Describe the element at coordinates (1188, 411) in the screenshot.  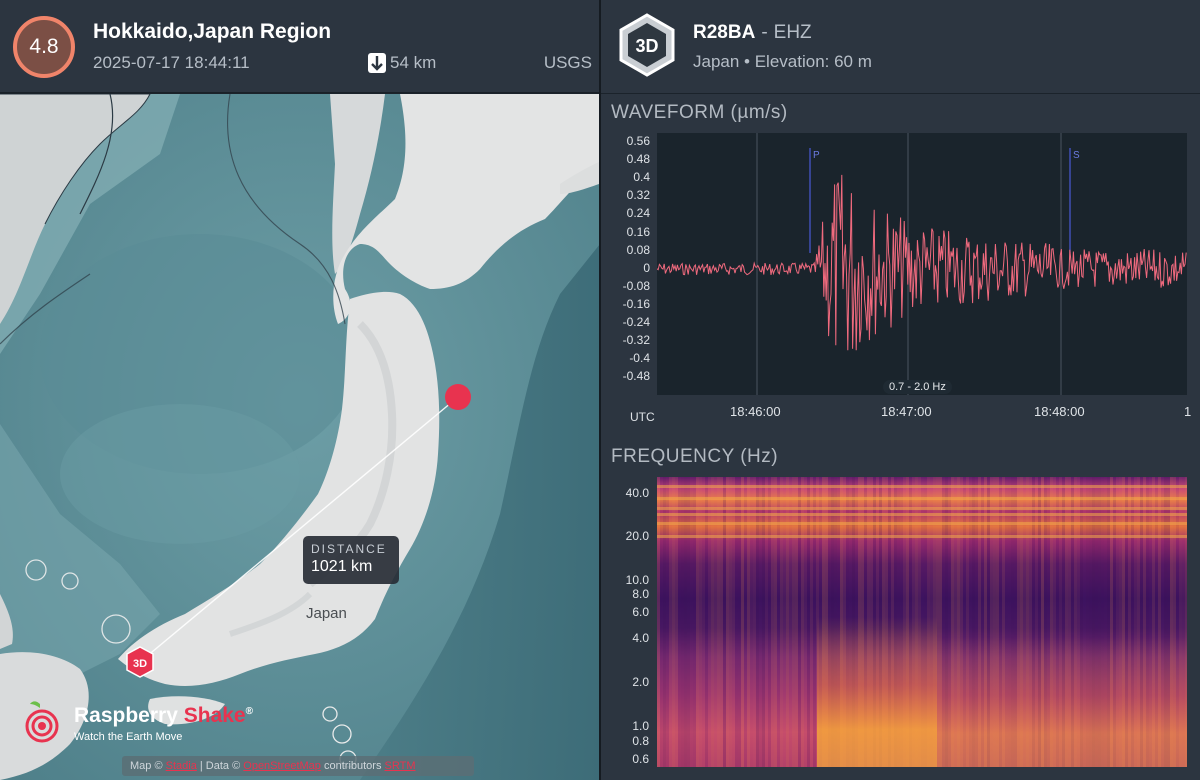
I see `x-tick-end: 1` at that location.